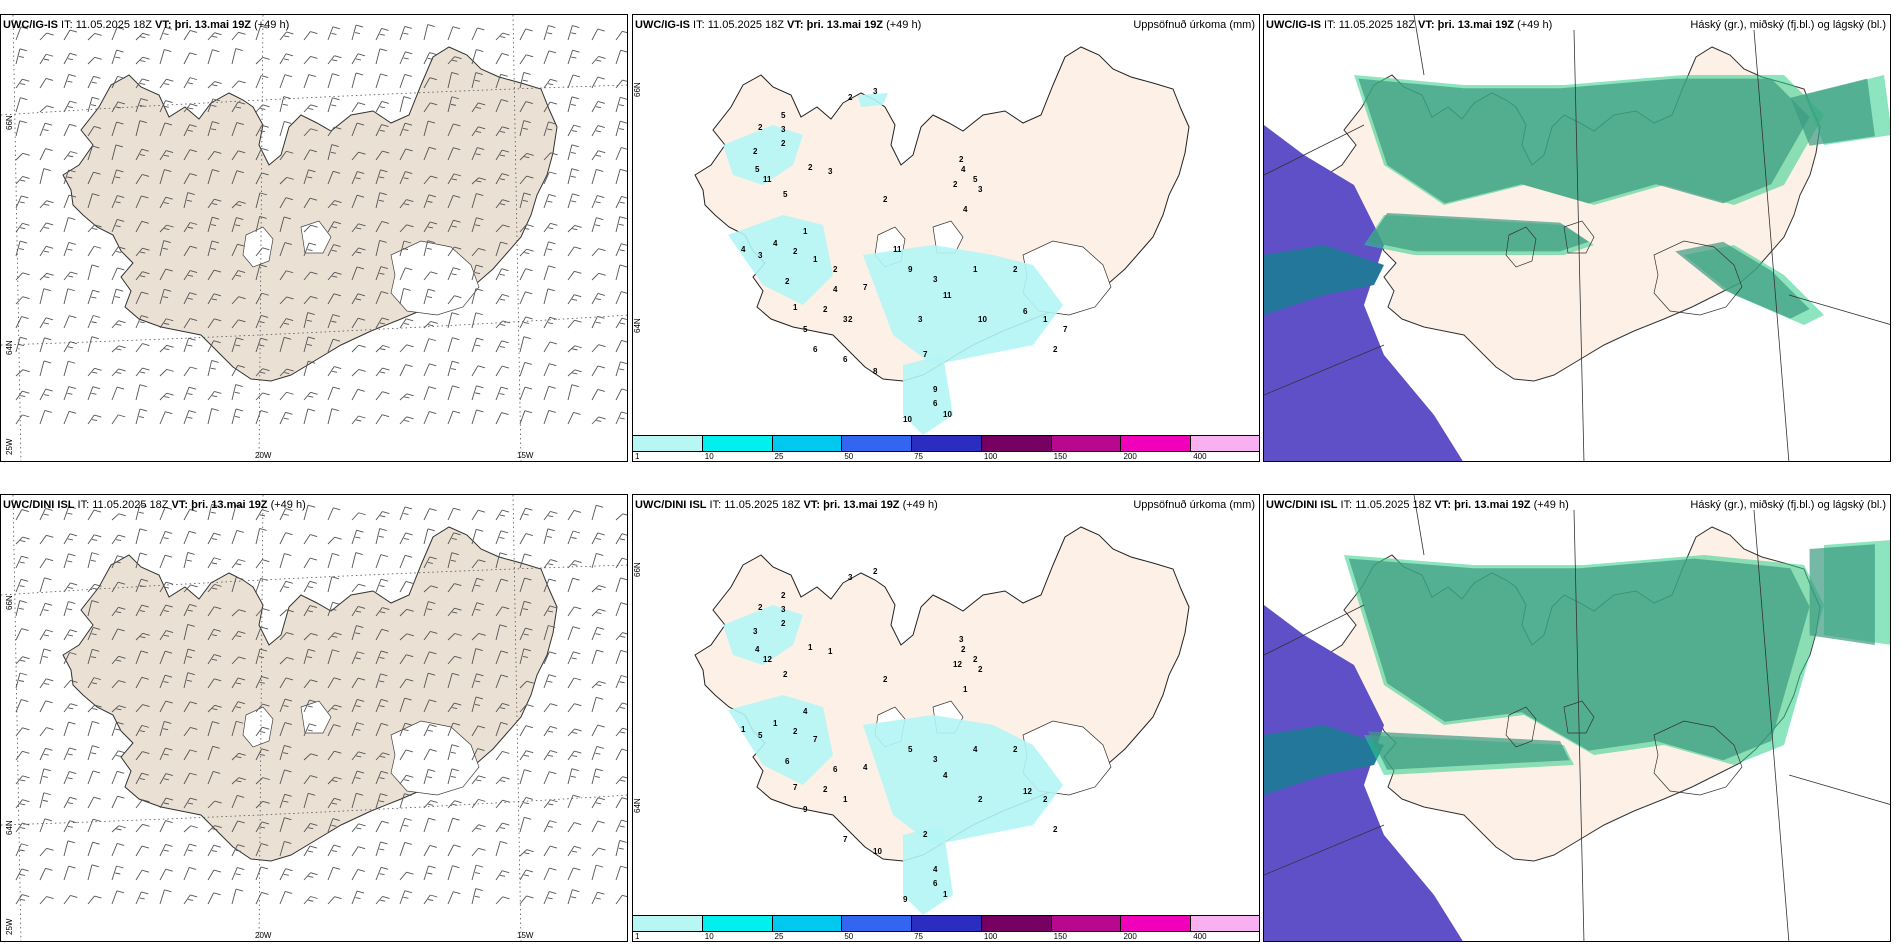  Describe the element at coordinates (1060, 936) in the screenshot. I see `colorbar-tick: 150` at that location.